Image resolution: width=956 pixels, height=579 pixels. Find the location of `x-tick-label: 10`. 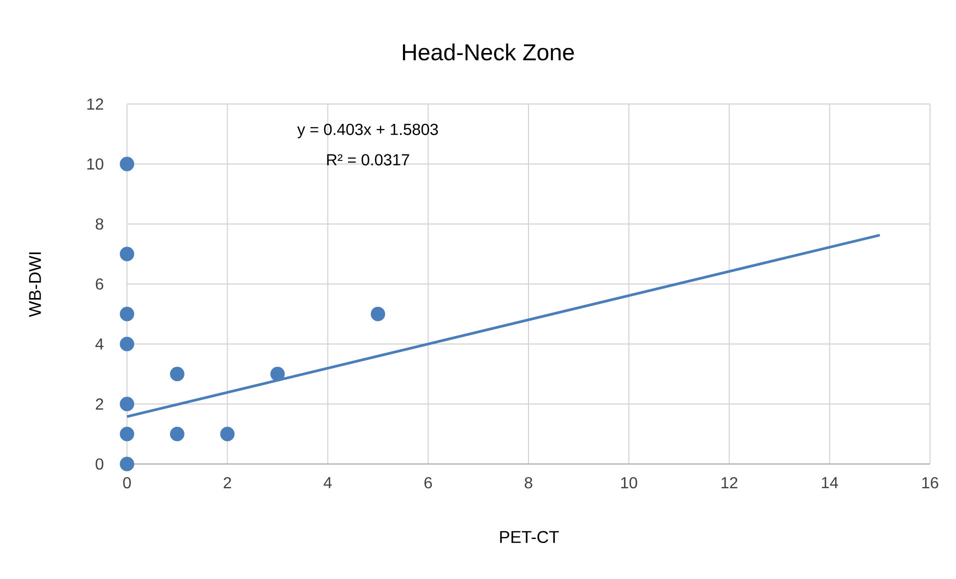

x-tick-label: 10 is located at coordinates (629, 482).